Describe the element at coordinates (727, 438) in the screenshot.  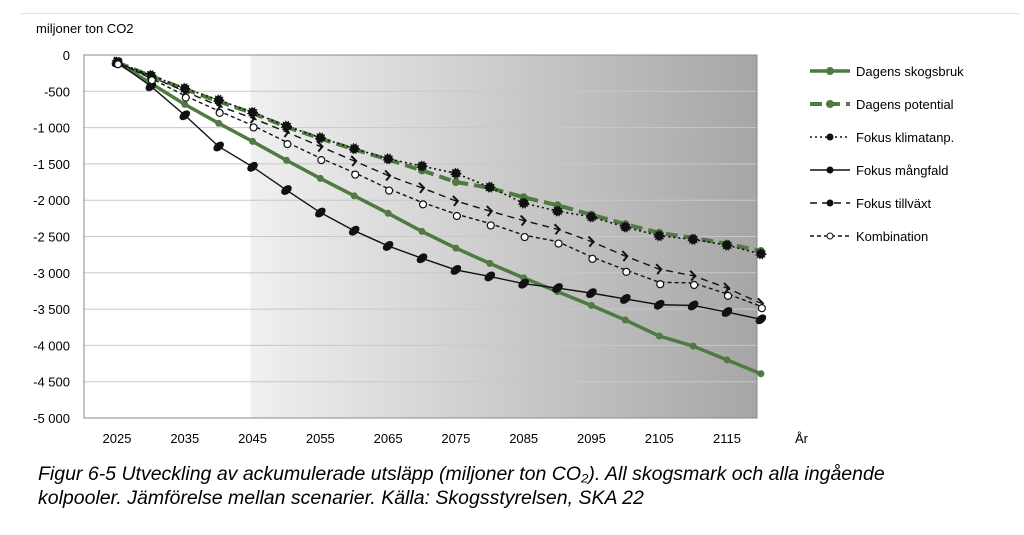
I see `x-tick-label: 2115` at that location.